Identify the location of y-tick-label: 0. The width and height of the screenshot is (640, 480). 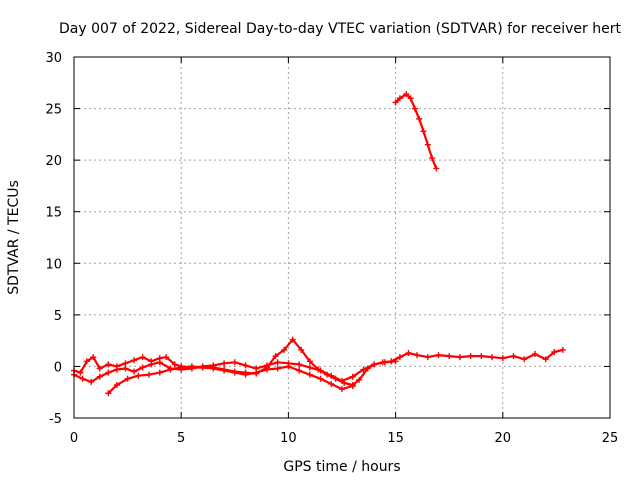
(58, 367).